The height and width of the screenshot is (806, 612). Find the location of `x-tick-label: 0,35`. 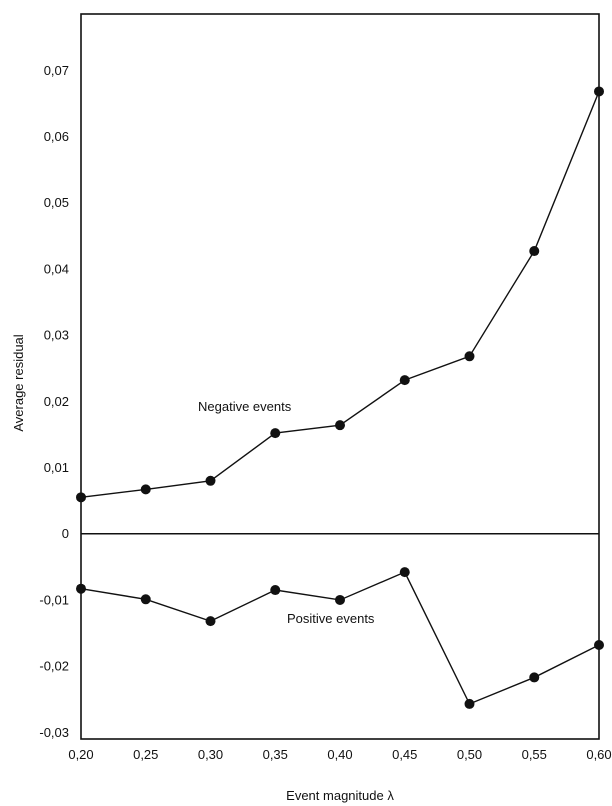

x-tick-label: 0,35 is located at coordinates (275, 754).